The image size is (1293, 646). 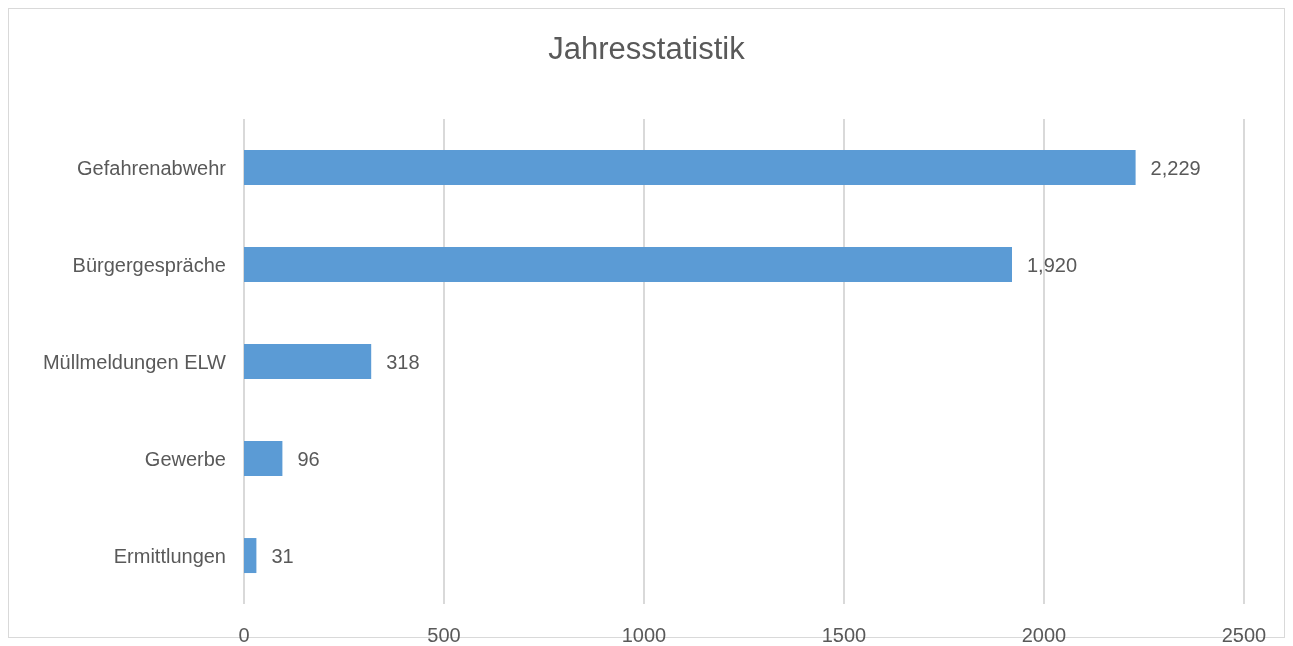 What do you see at coordinates (244, 635) in the screenshot?
I see `x-tick-label: 0` at bounding box center [244, 635].